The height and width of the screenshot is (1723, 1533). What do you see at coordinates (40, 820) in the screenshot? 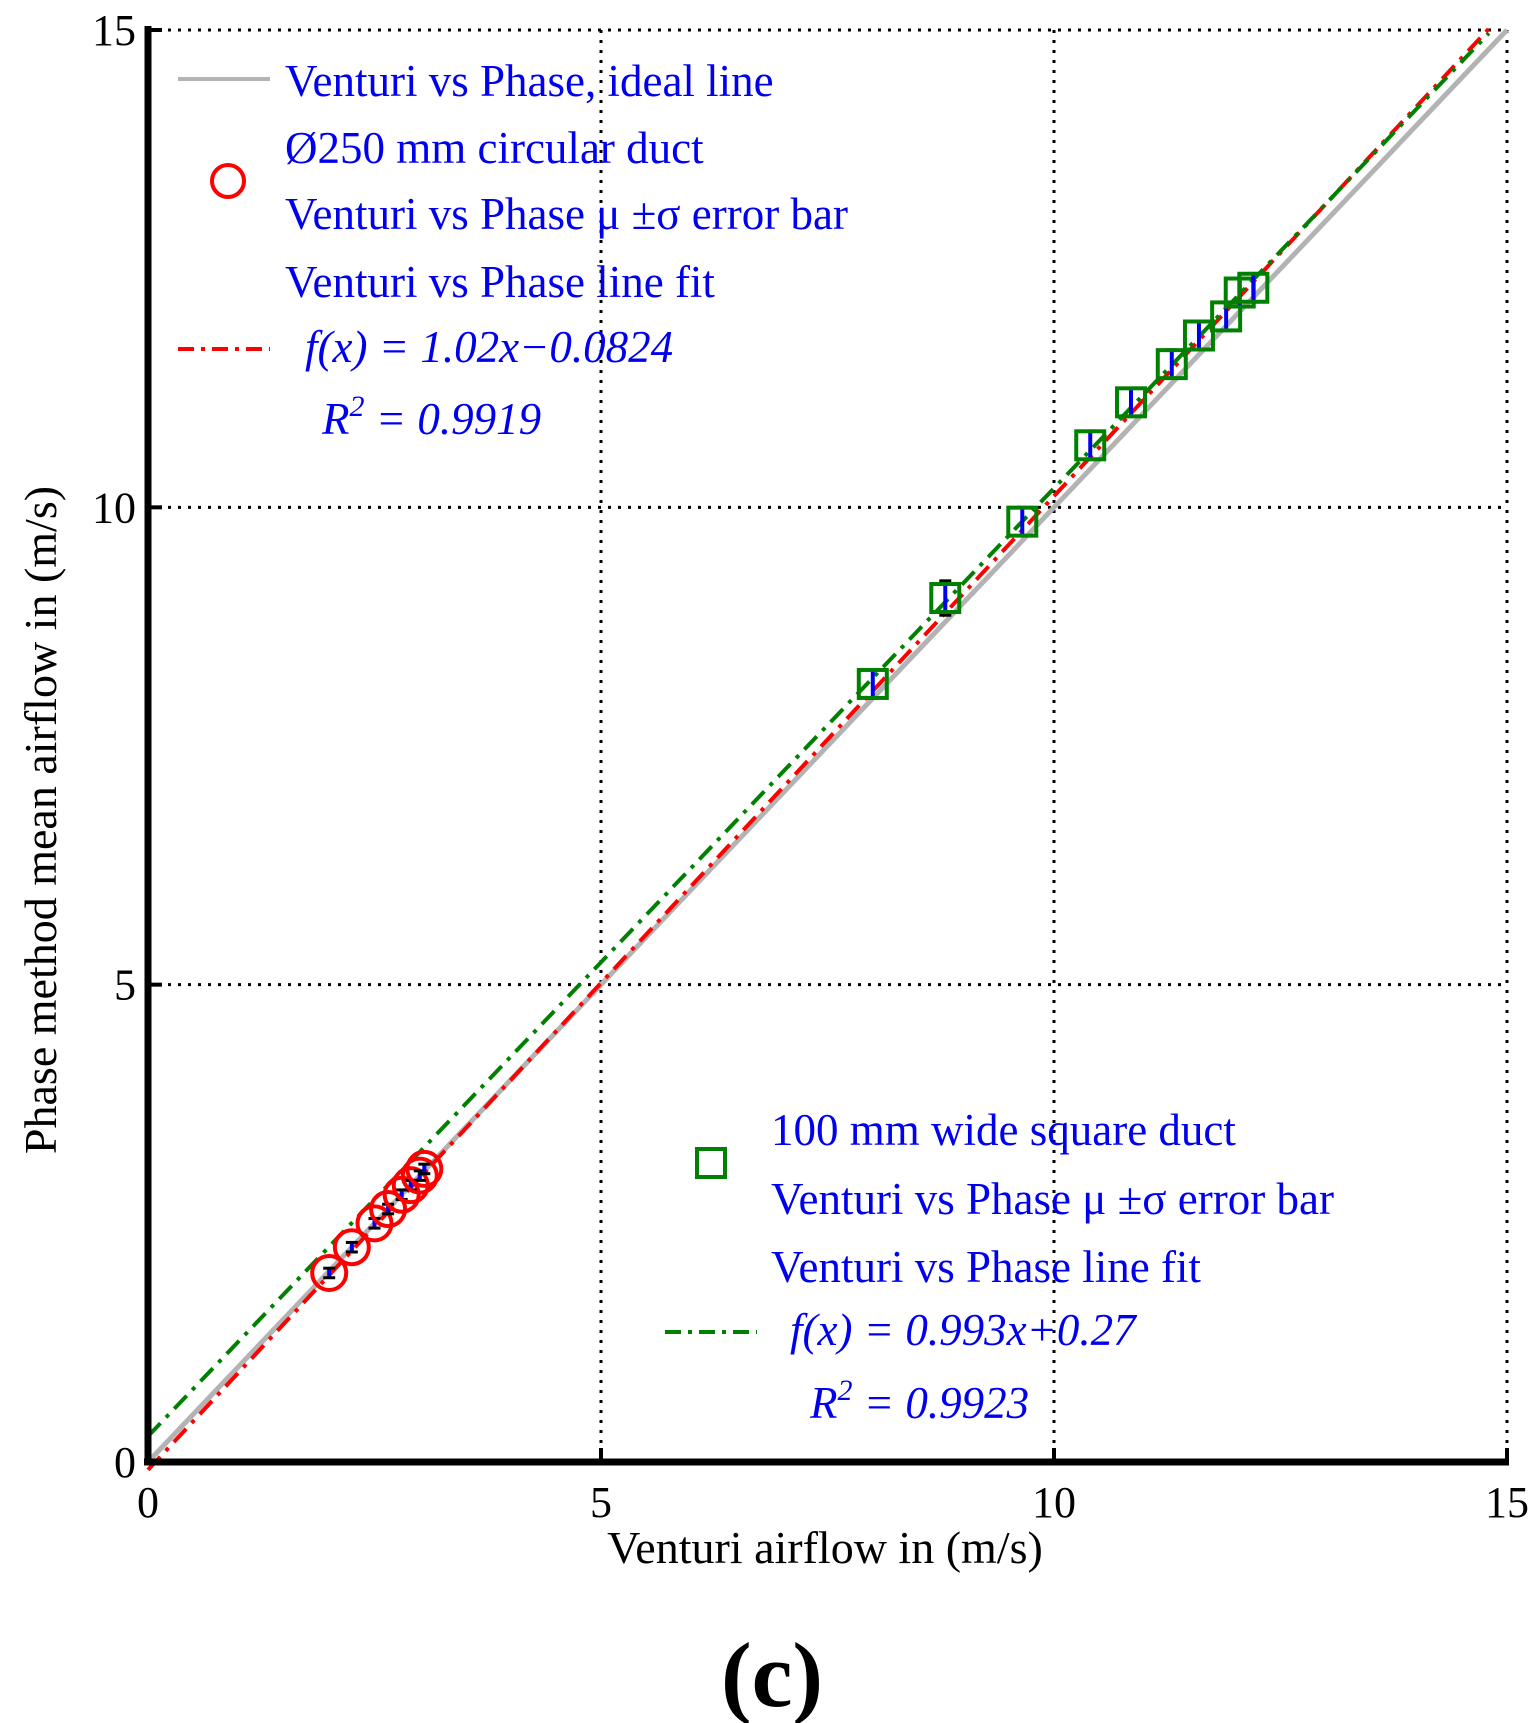
I see `y-axis-label: Phase method mean airflow in (m/s)` at bounding box center [40, 820].